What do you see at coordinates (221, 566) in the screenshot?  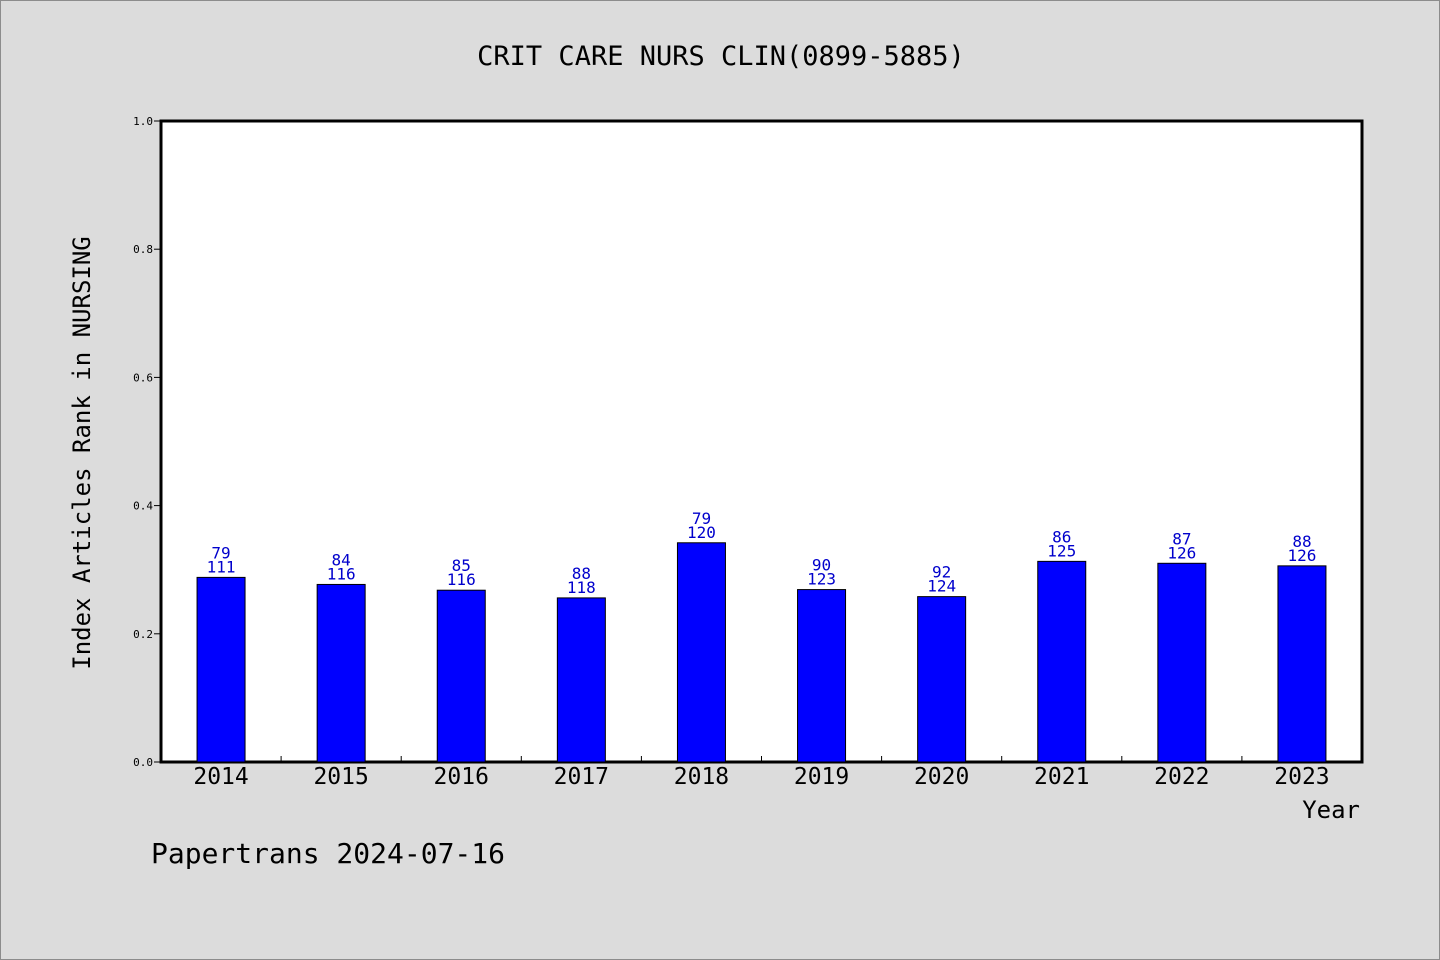 I see `total-label: 111` at bounding box center [221, 566].